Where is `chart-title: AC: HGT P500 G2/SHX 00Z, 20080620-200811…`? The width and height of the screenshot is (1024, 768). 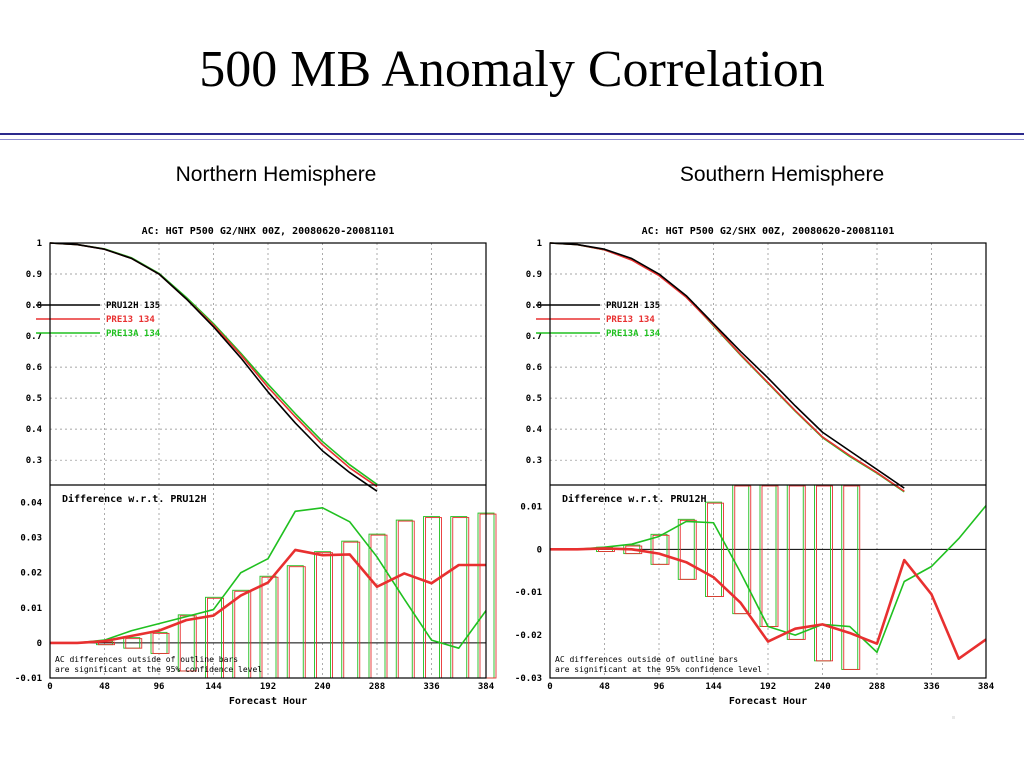
chart-title: AC: HGT P500 G2/SHX 00Z, 20080620-200811… is located at coordinates (768, 231).